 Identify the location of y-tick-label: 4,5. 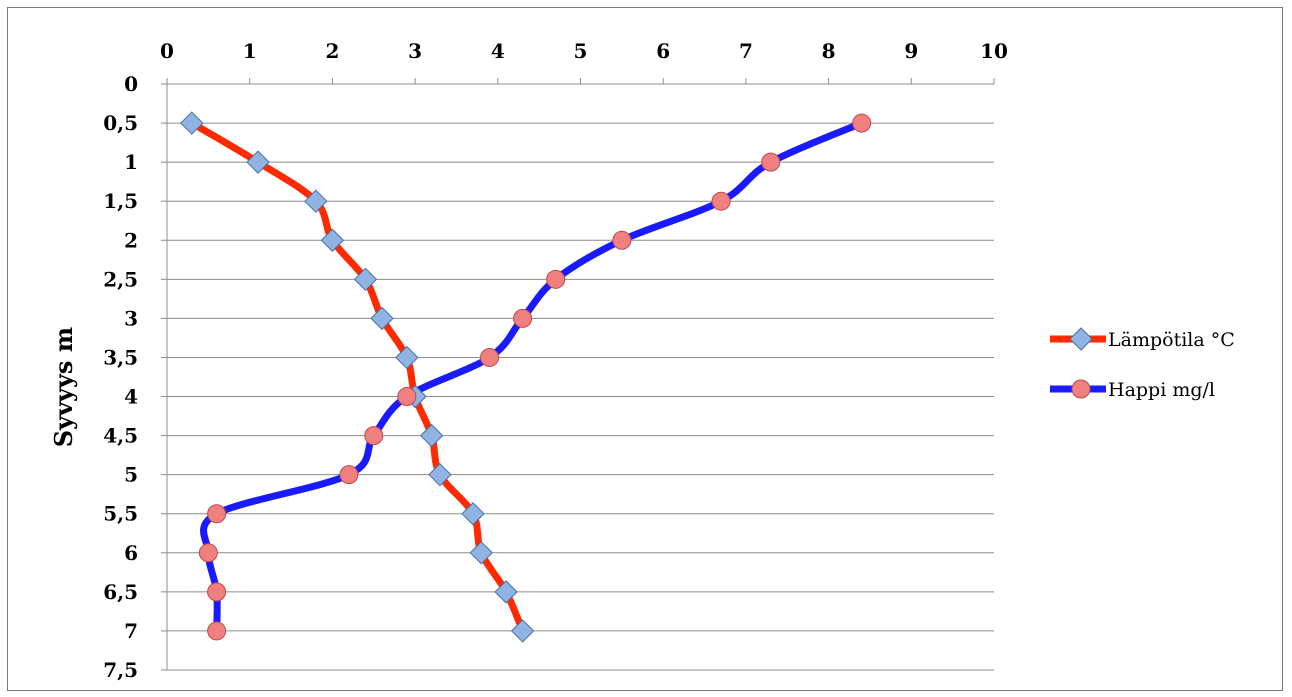
(120, 436).